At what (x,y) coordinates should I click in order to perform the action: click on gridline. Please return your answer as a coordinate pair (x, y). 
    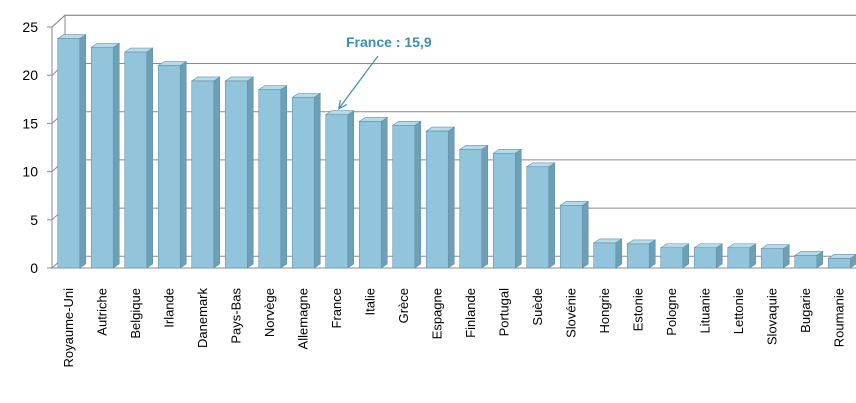
    Looking at the image, I should click on (453, 21).